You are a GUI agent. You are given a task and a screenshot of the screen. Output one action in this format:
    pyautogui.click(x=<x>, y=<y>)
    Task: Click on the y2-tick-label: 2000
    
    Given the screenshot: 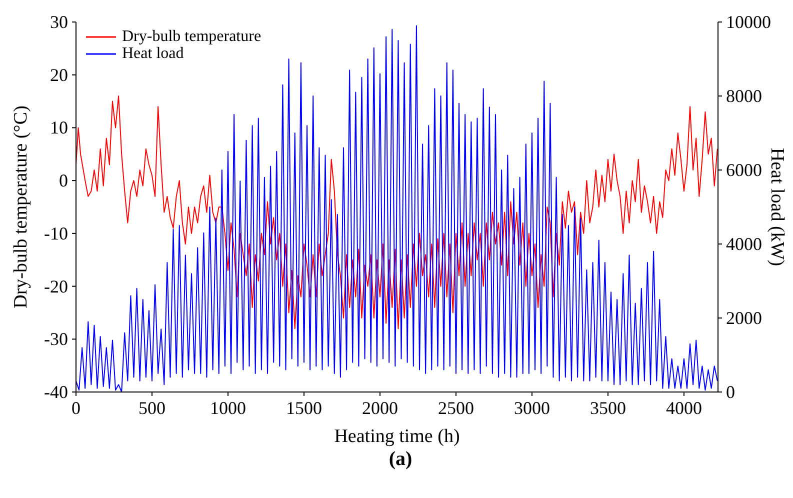 What is the action you would take?
    pyautogui.click(x=744, y=318)
    